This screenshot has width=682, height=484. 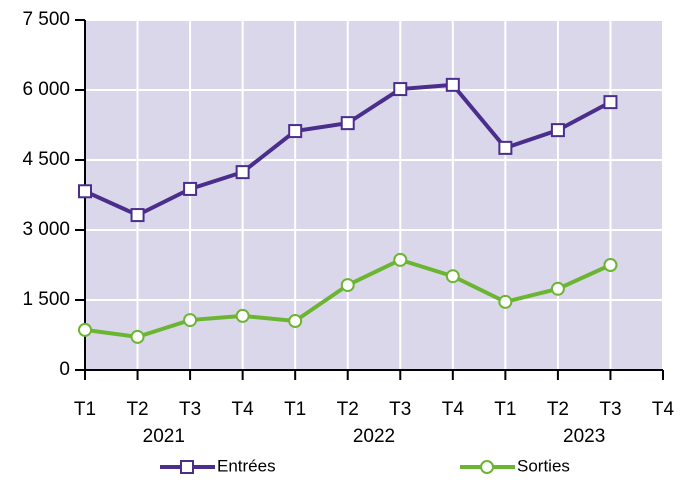 What do you see at coordinates (46, 89) in the screenshot?
I see `y-tick-label: 6 000` at bounding box center [46, 89].